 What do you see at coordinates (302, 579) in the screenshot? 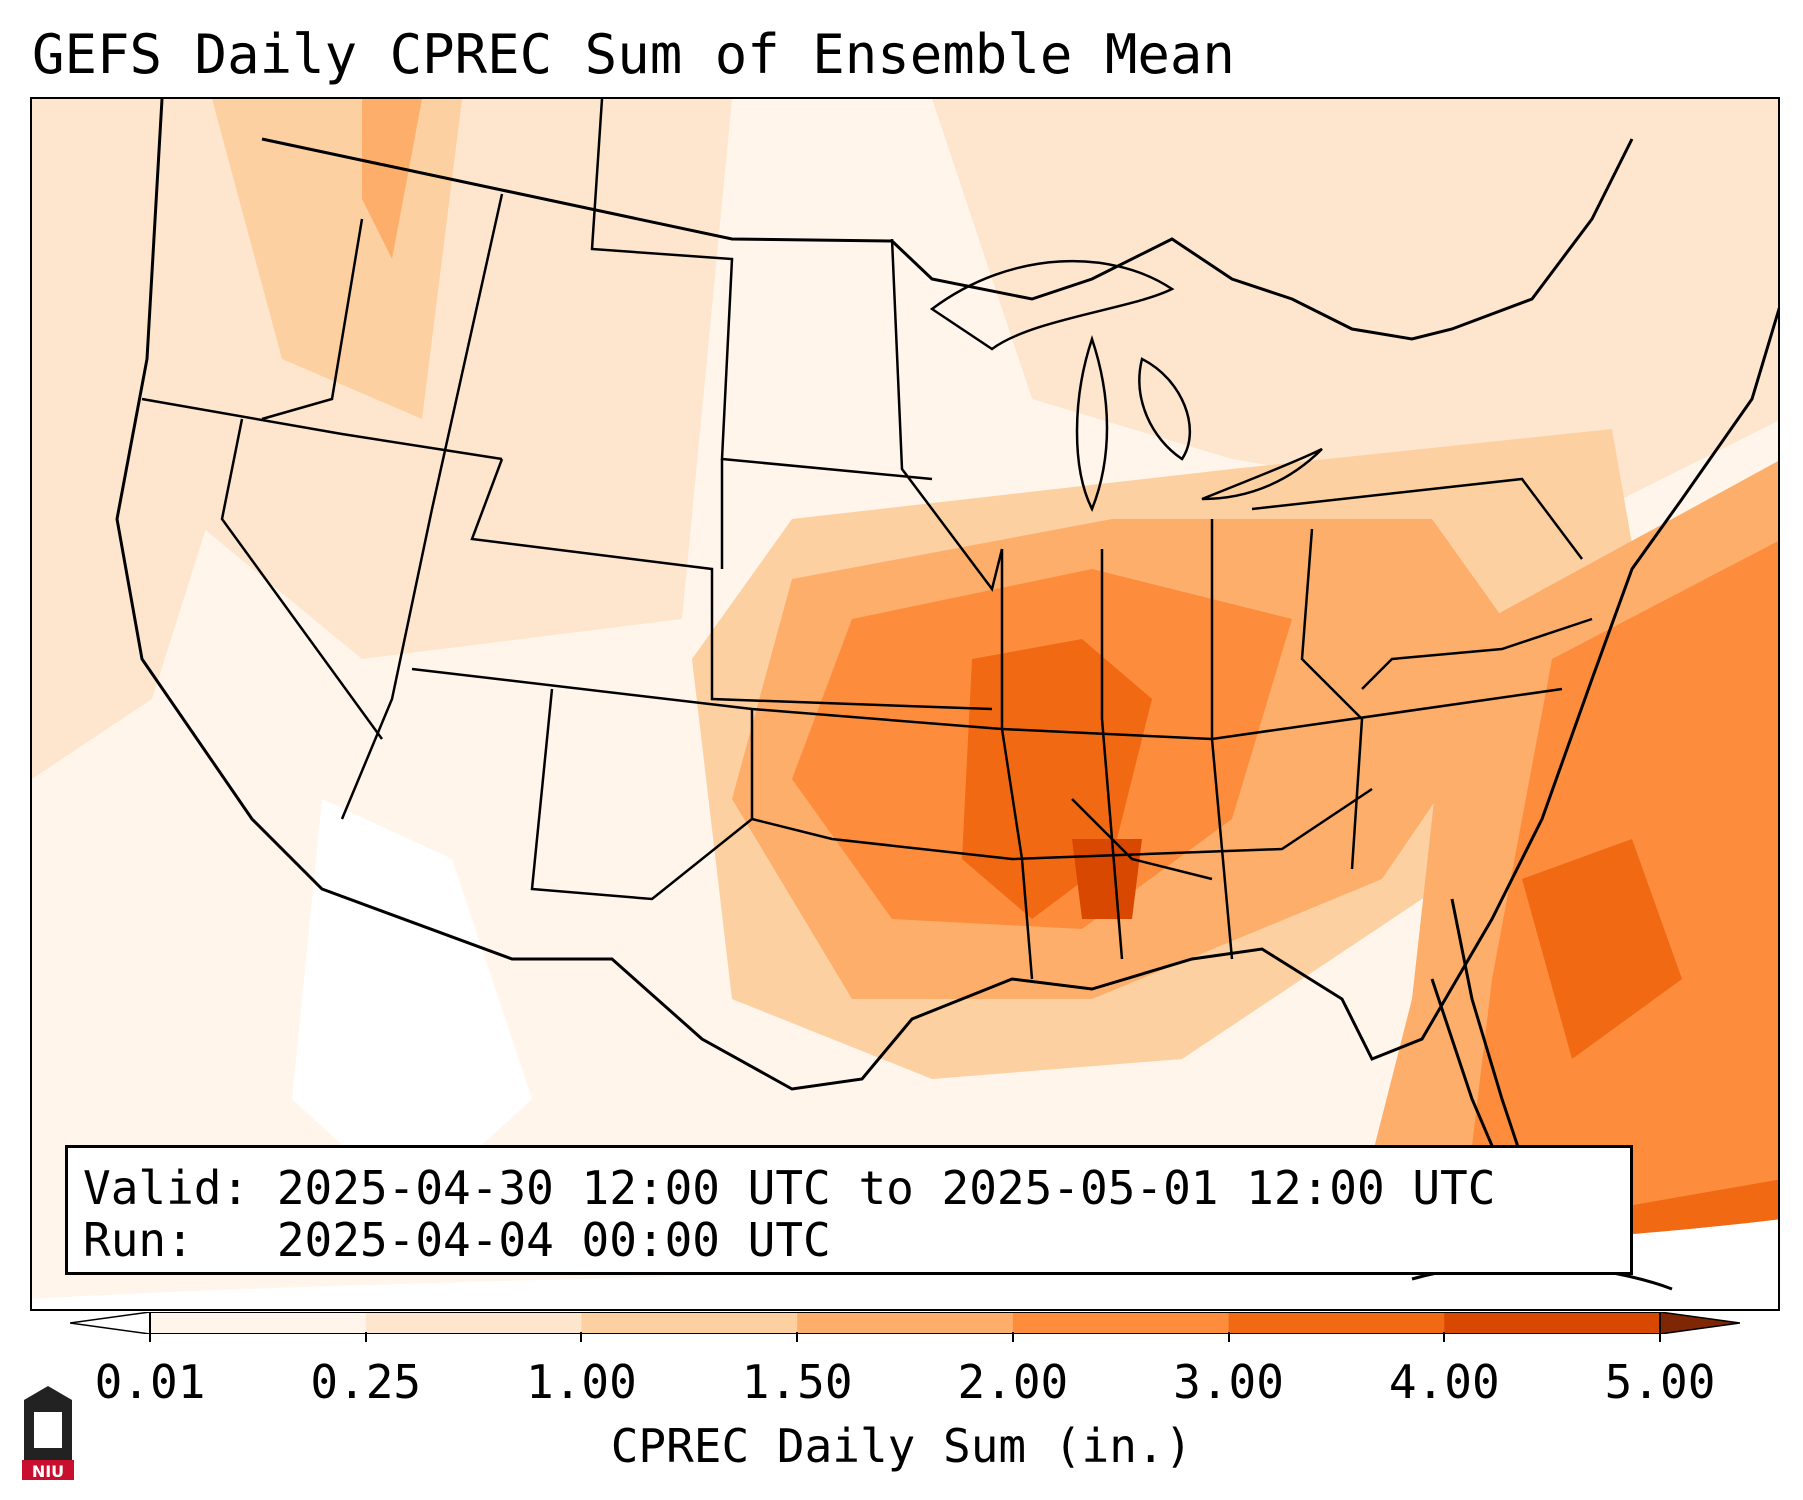
I see `border-ca-nv` at bounding box center [302, 579].